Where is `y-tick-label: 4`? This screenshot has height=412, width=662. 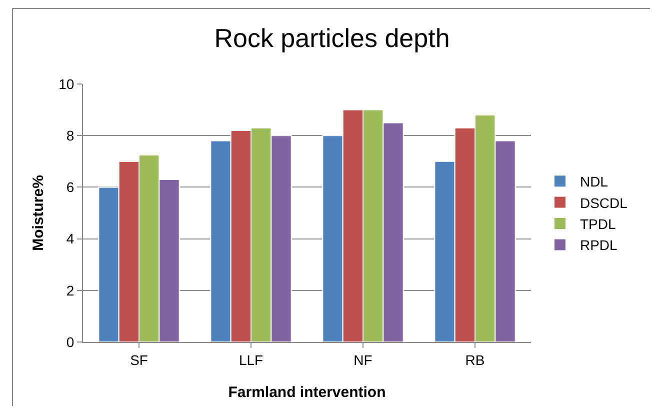
y-tick-label: 4 is located at coordinates (70, 238).